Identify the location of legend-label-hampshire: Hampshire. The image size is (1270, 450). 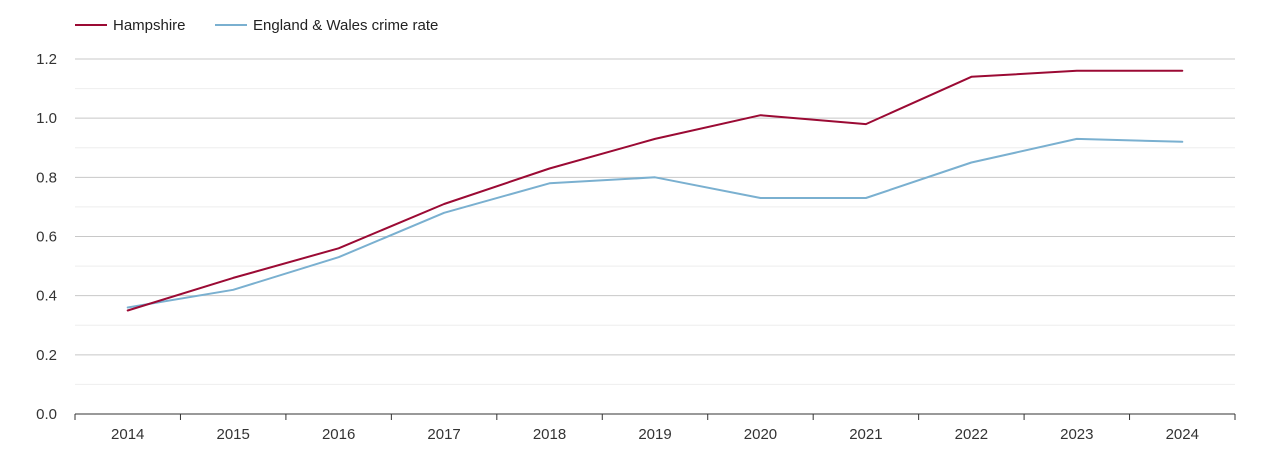
(149, 25).